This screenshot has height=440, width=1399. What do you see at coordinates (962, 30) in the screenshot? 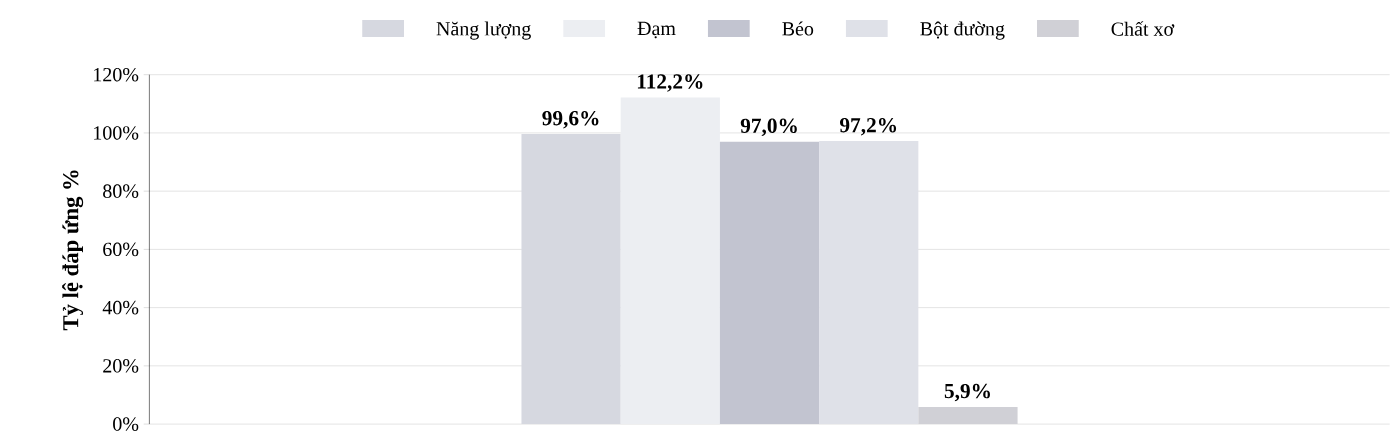
I see `legend-label: Bột đường` at bounding box center [962, 30].